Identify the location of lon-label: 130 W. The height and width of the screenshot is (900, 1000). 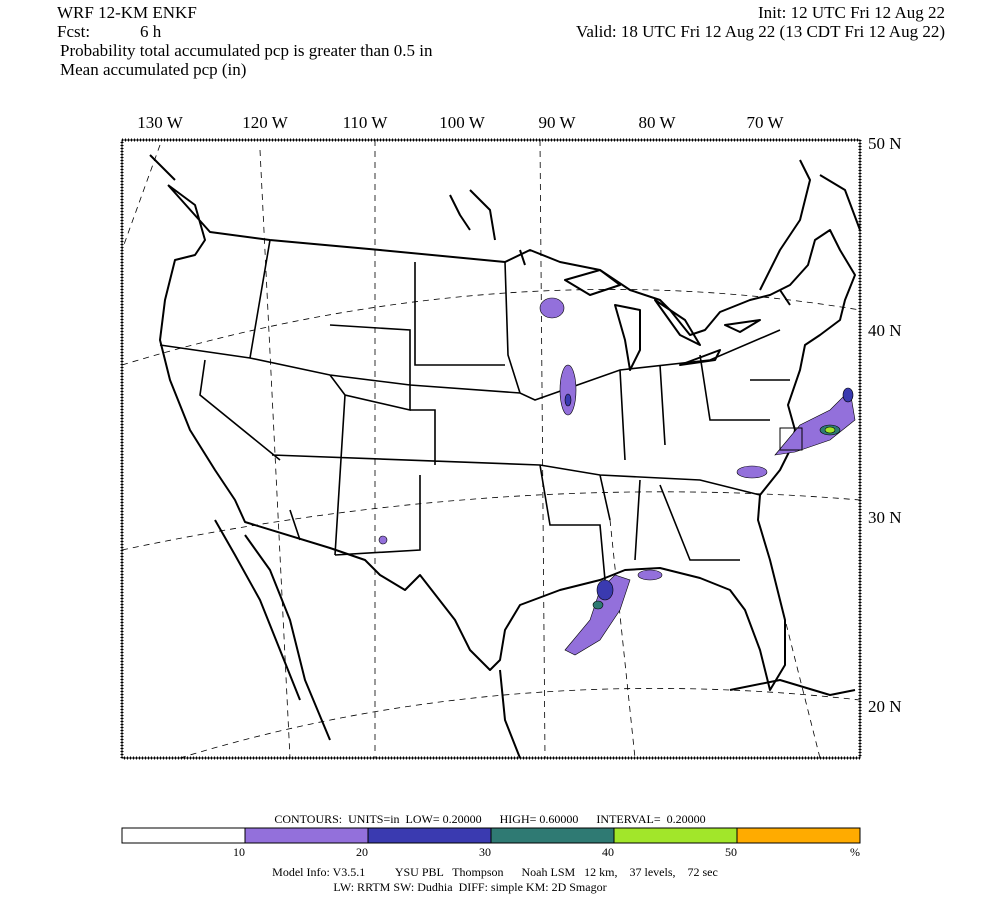
(160, 122).